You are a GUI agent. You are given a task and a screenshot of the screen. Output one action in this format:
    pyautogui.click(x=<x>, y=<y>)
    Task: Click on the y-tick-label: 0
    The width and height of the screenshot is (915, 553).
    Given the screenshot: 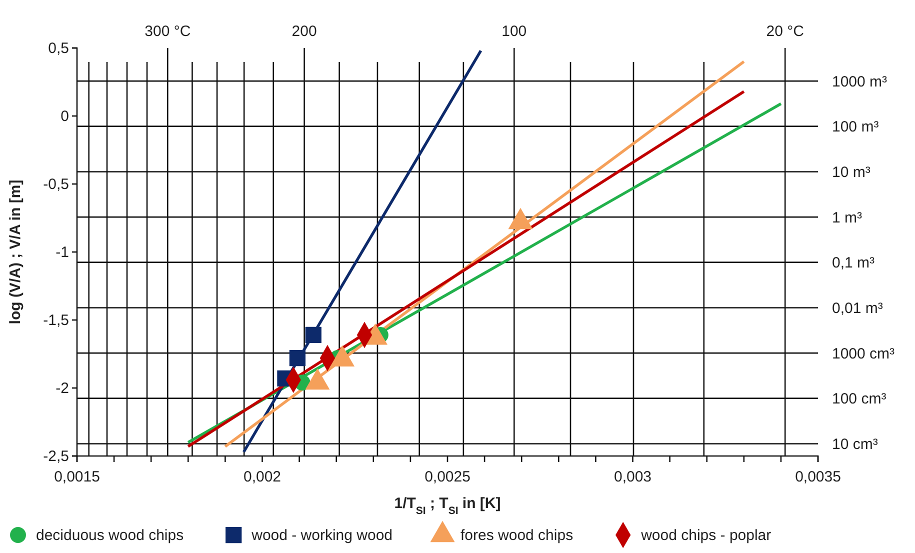 What is the action you would take?
    pyautogui.click(x=64, y=116)
    